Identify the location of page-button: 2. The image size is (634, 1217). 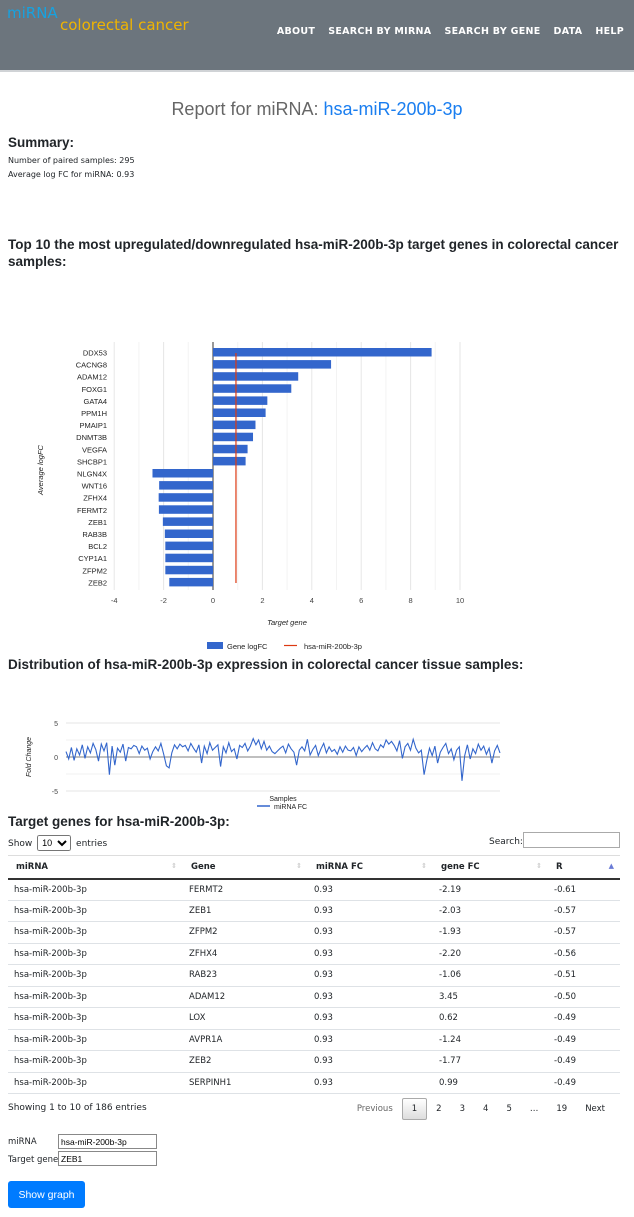
(439, 1109).